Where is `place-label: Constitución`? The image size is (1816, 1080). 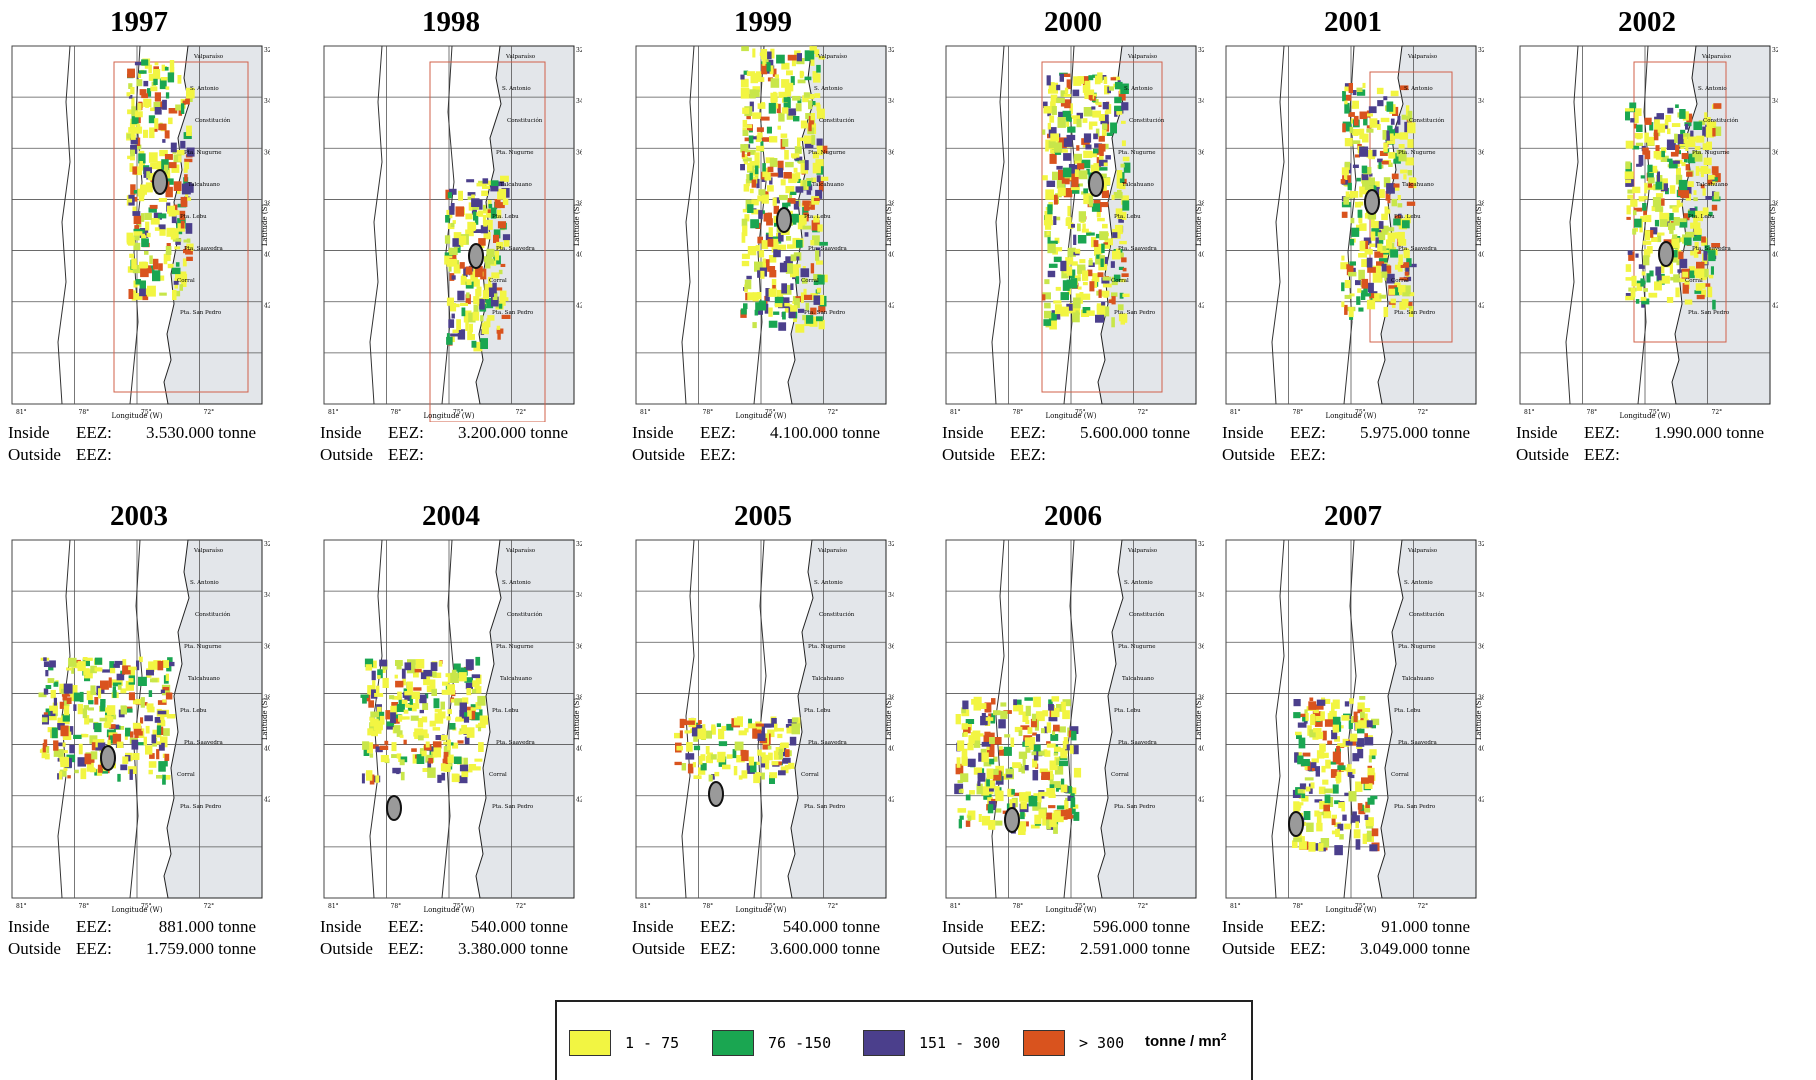 place-label: Constitución is located at coordinates (525, 120).